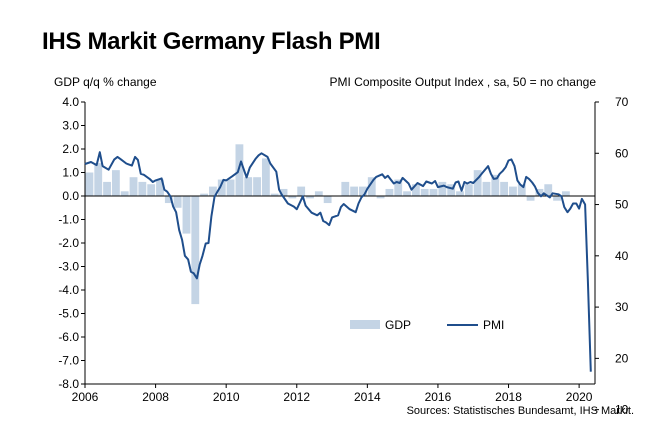 The image size is (661, 431). Describe the element at coordinates (68, 361) in the screenshot. I see `left-tick-label: -7.0` at that location.